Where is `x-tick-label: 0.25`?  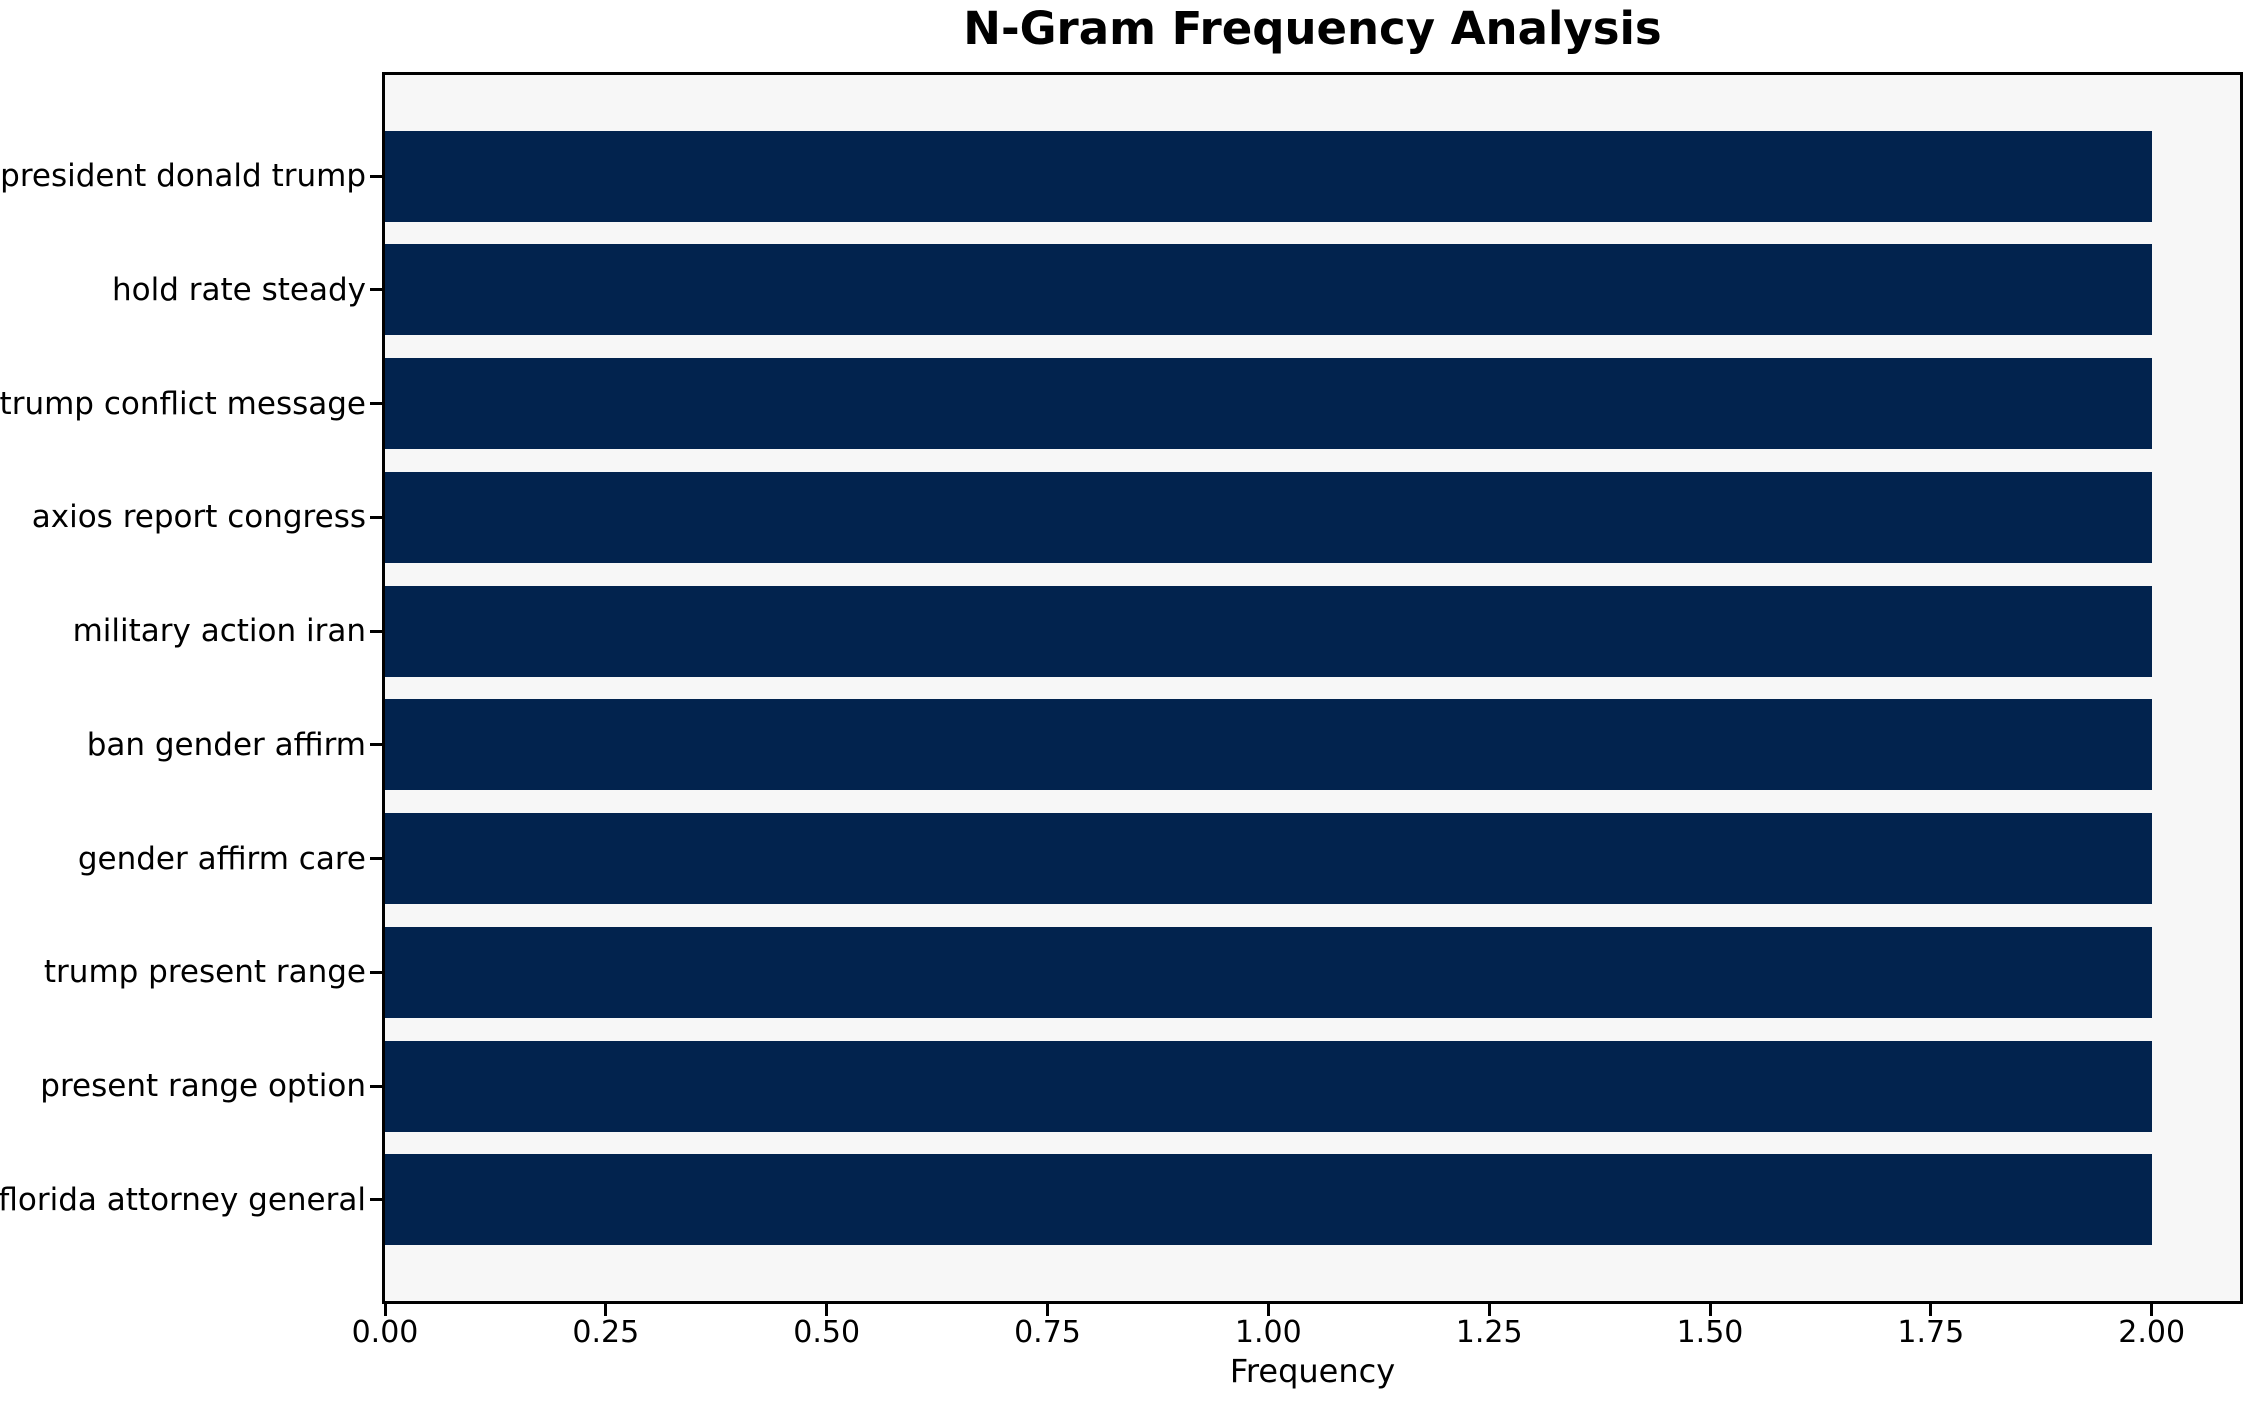
x-tick-label: 0.25 is located at coordinates (606, 1332).